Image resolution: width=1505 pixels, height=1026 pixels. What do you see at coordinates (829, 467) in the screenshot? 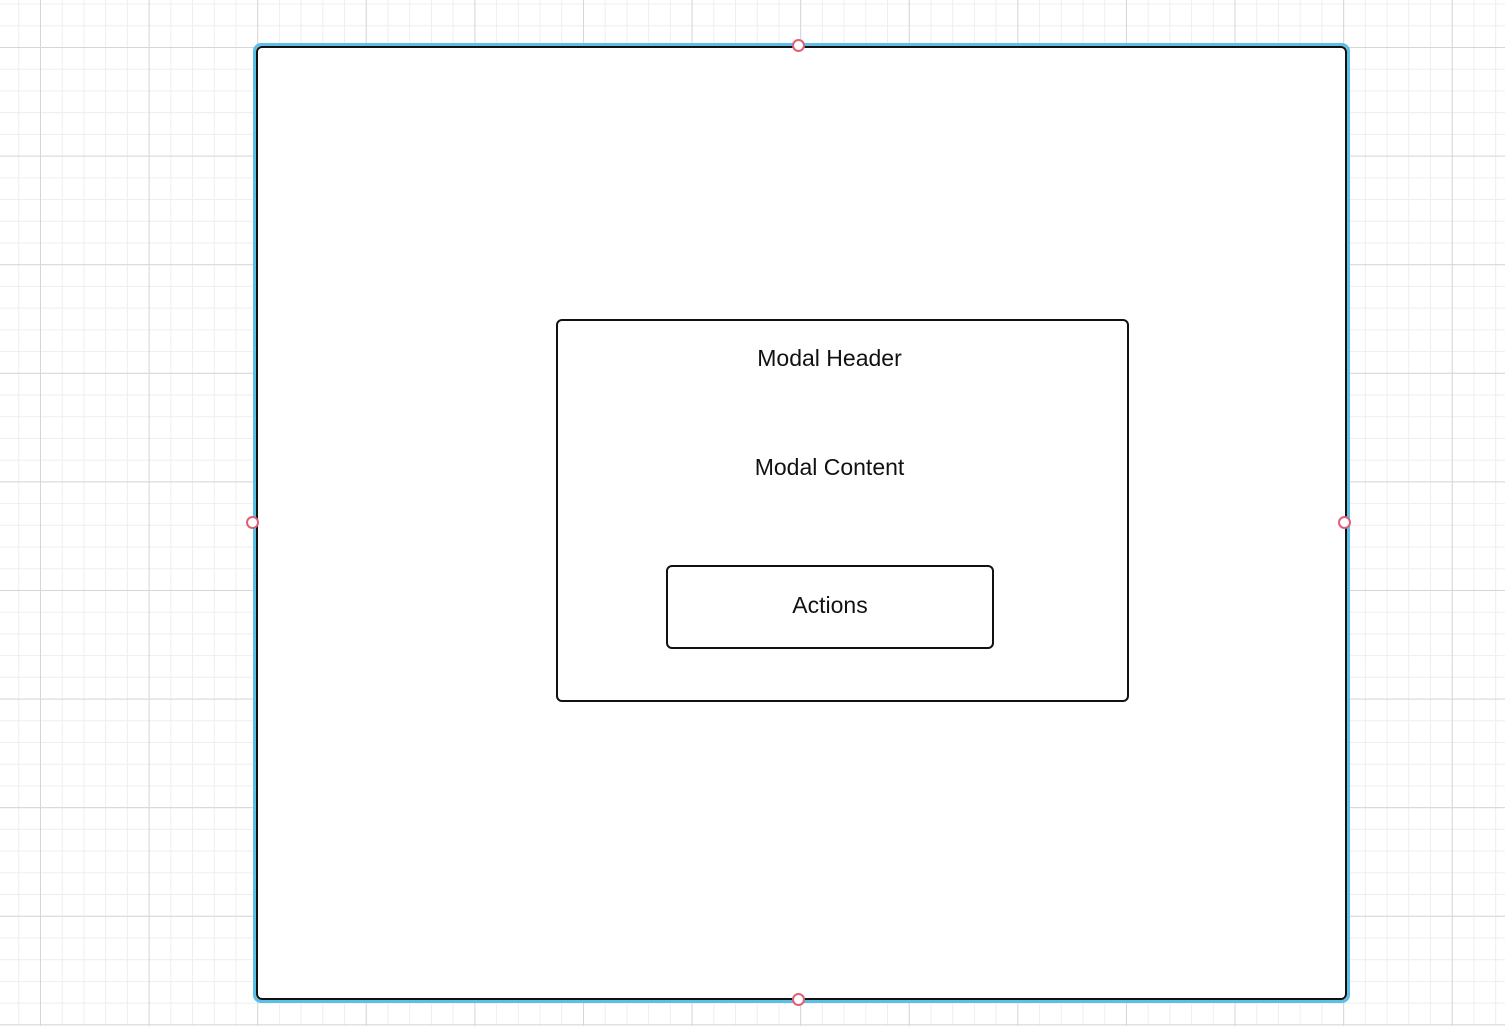
I see `modal-content-text: Modal Content` at bounding box center [829, 467].